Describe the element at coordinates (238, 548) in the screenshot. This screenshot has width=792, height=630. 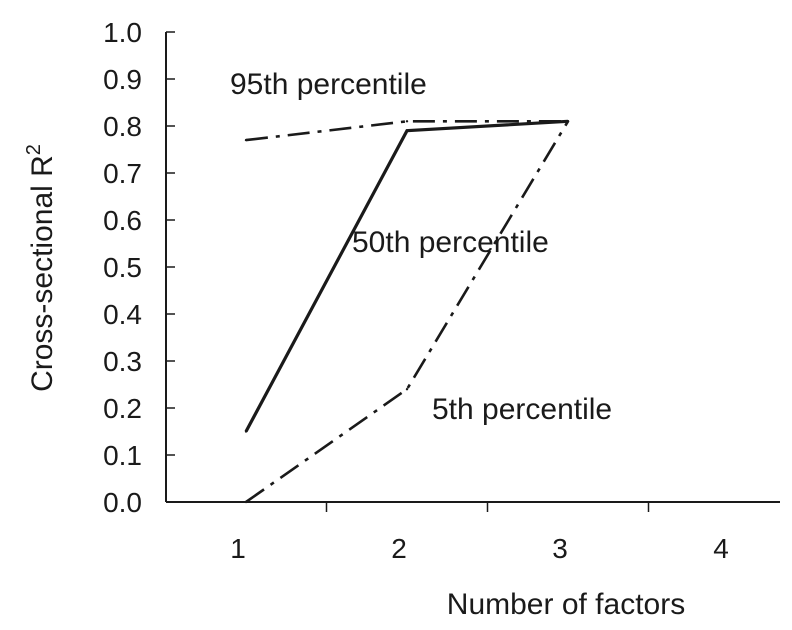
I see `x-tick-label: 1` at that location.